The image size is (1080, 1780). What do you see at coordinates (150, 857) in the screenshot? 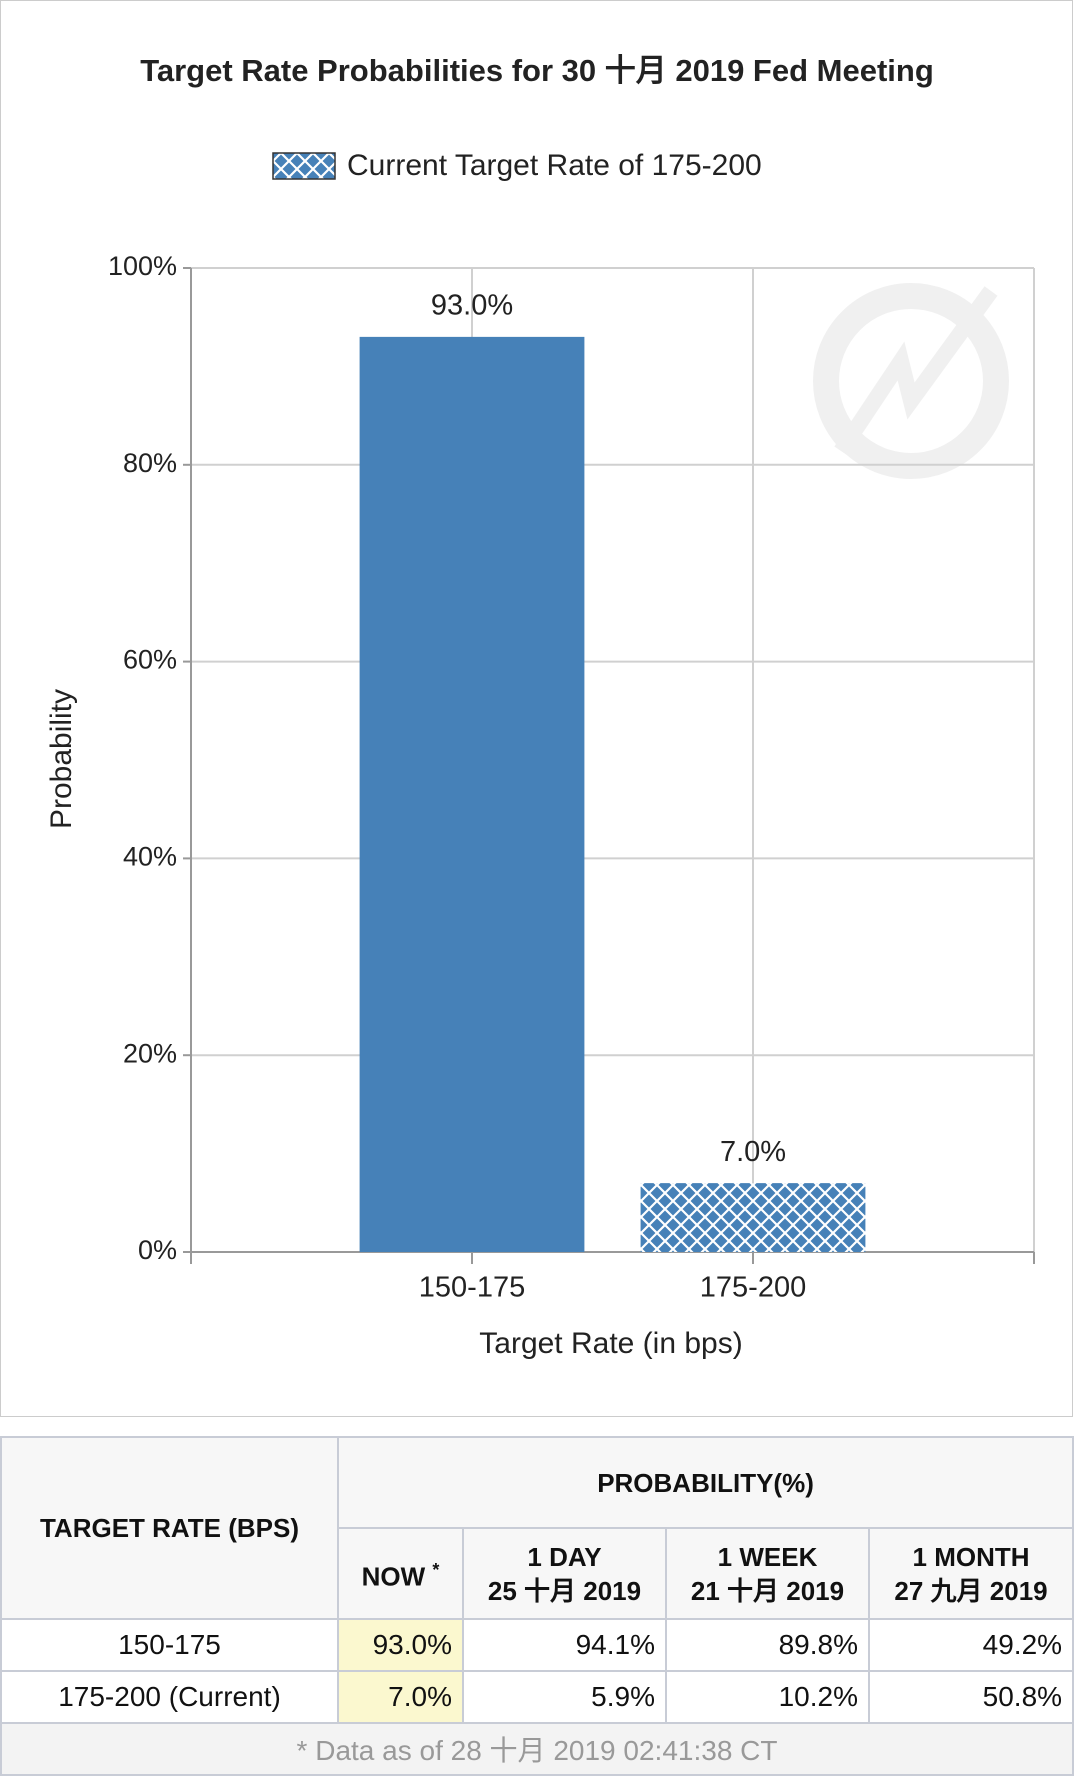
I see `y-tick-label: 40%` at bounding box center [150, 857].